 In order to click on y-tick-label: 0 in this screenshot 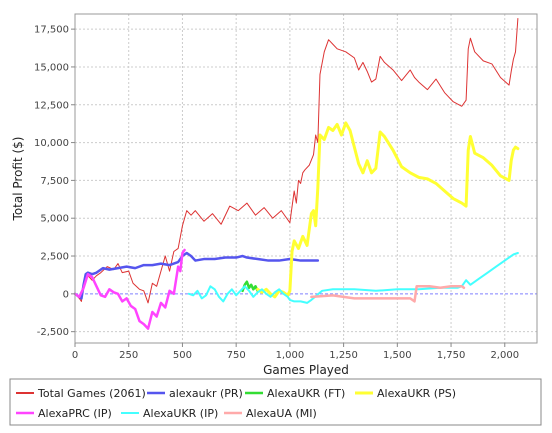, I will do `click(66, 294)`.